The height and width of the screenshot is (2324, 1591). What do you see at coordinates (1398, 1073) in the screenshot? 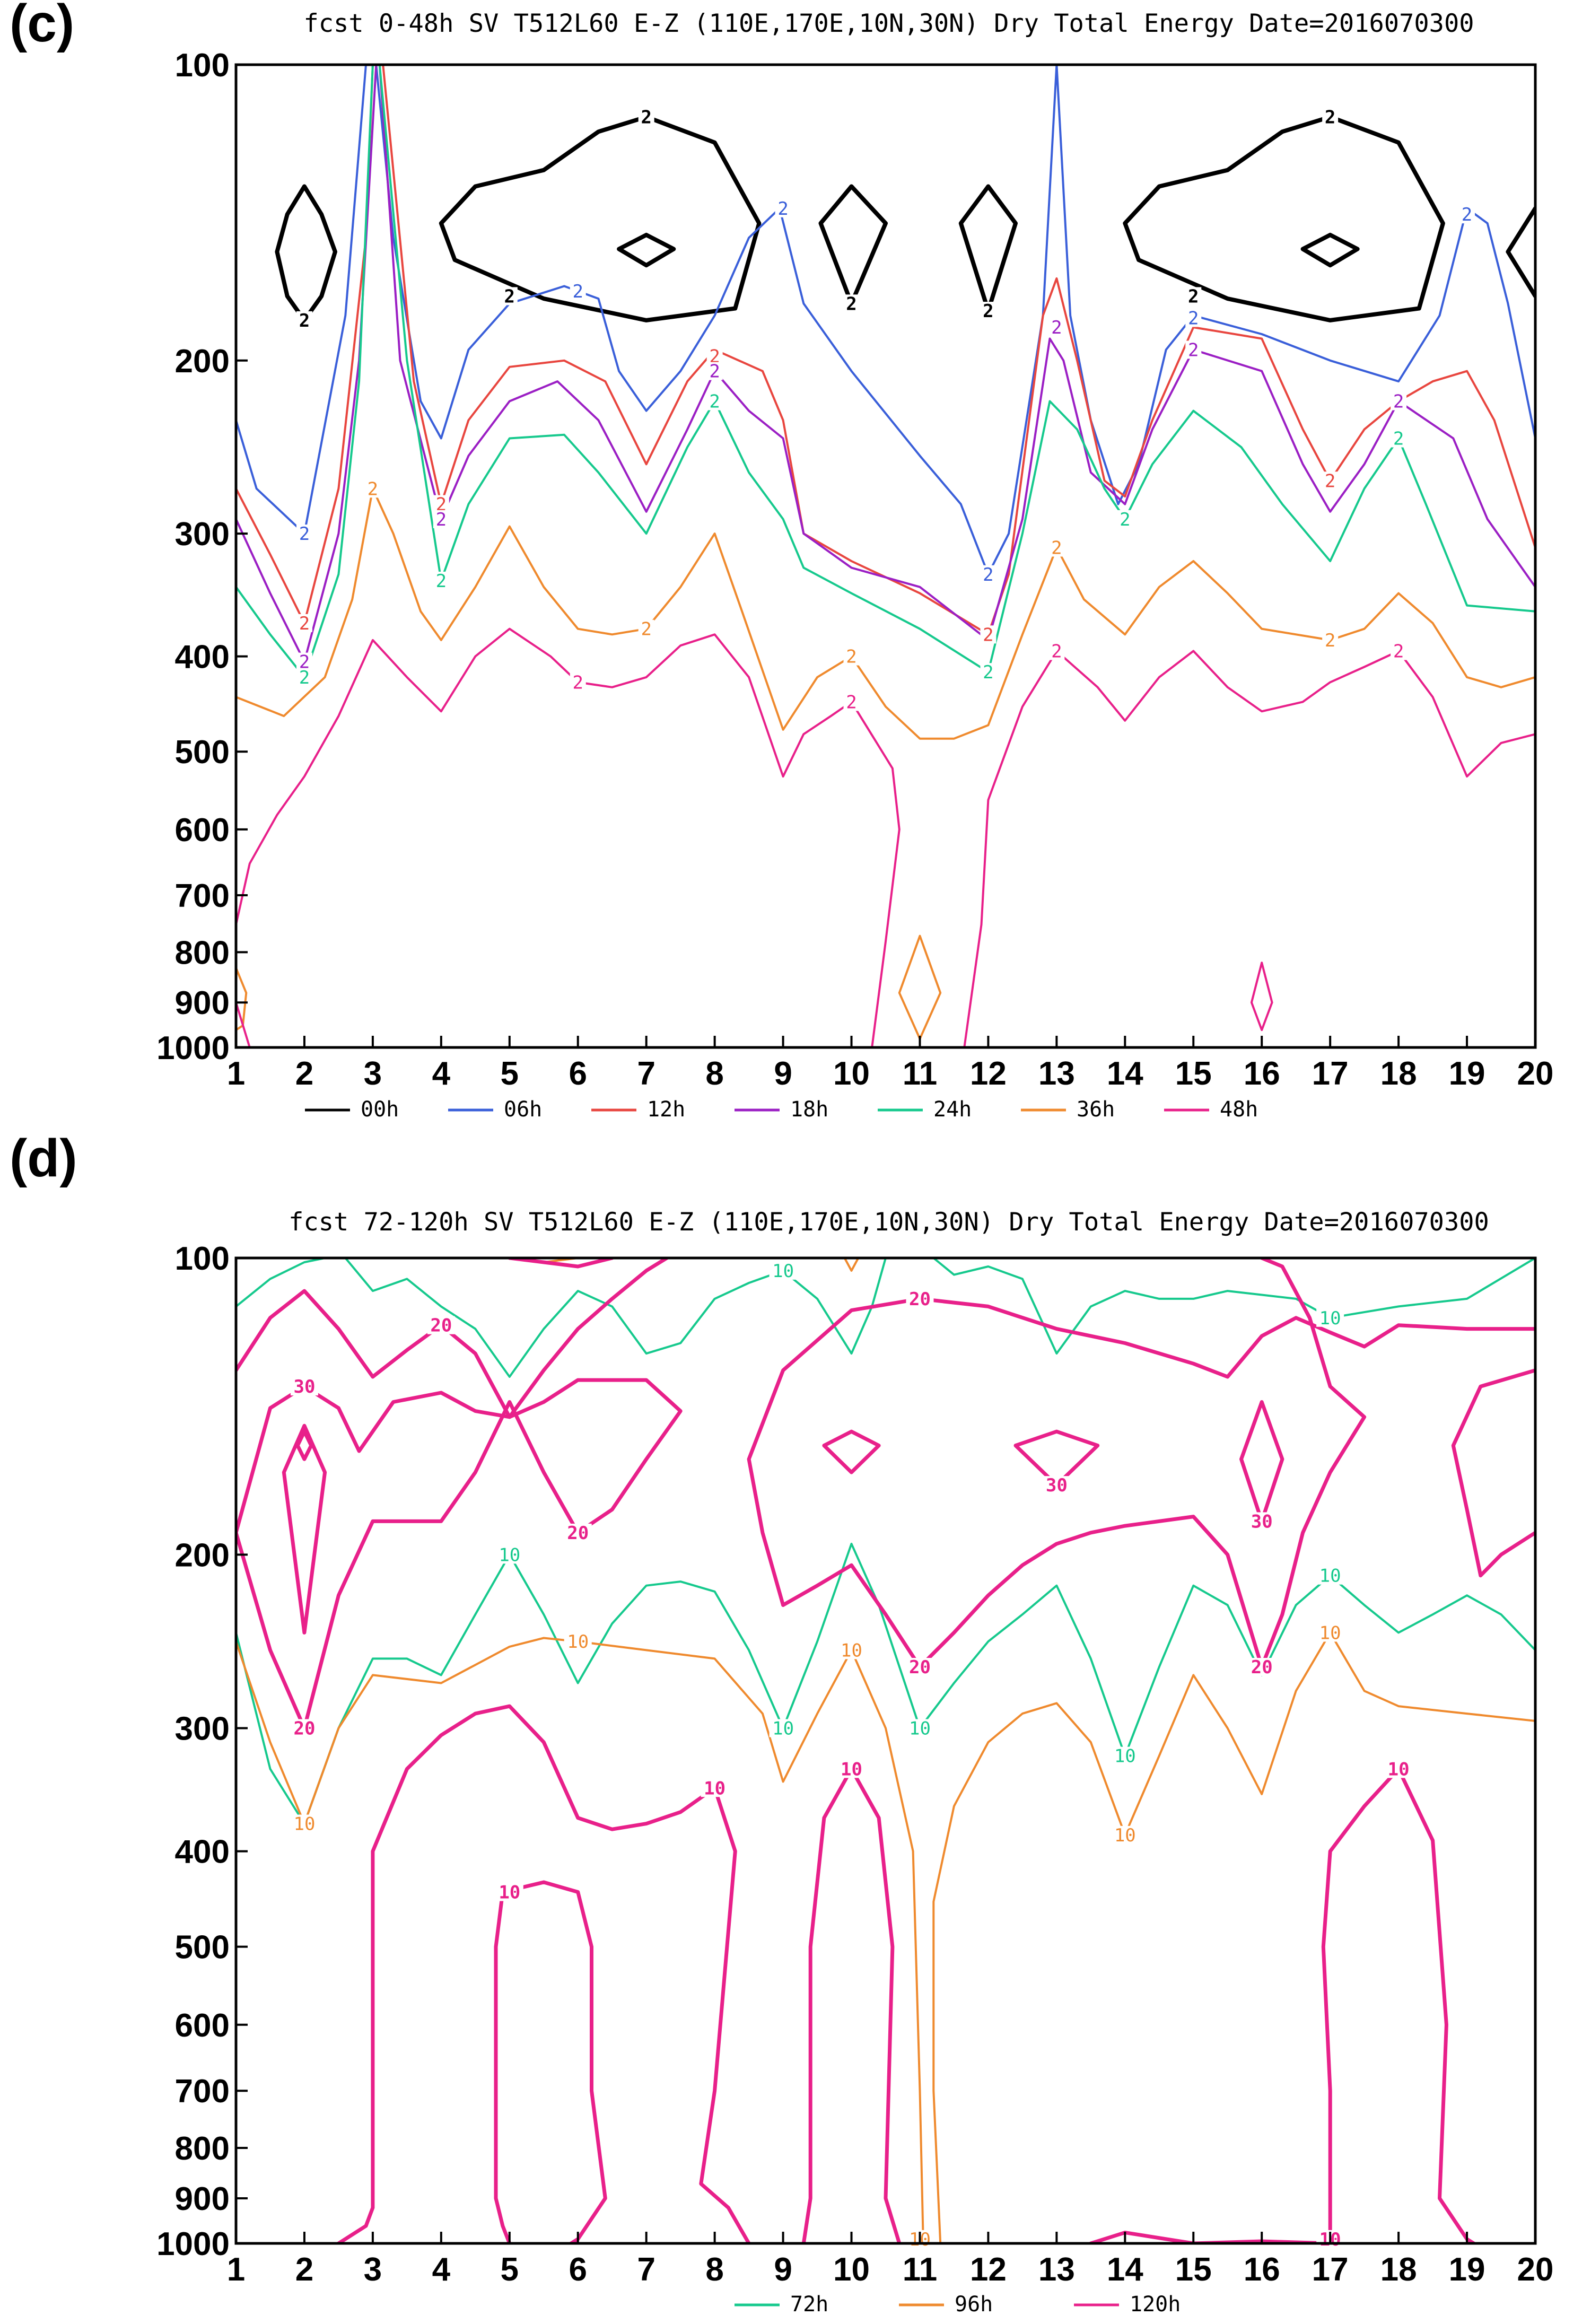
I see `x-tick-label: 18` at bounding box center [1398, 1073].